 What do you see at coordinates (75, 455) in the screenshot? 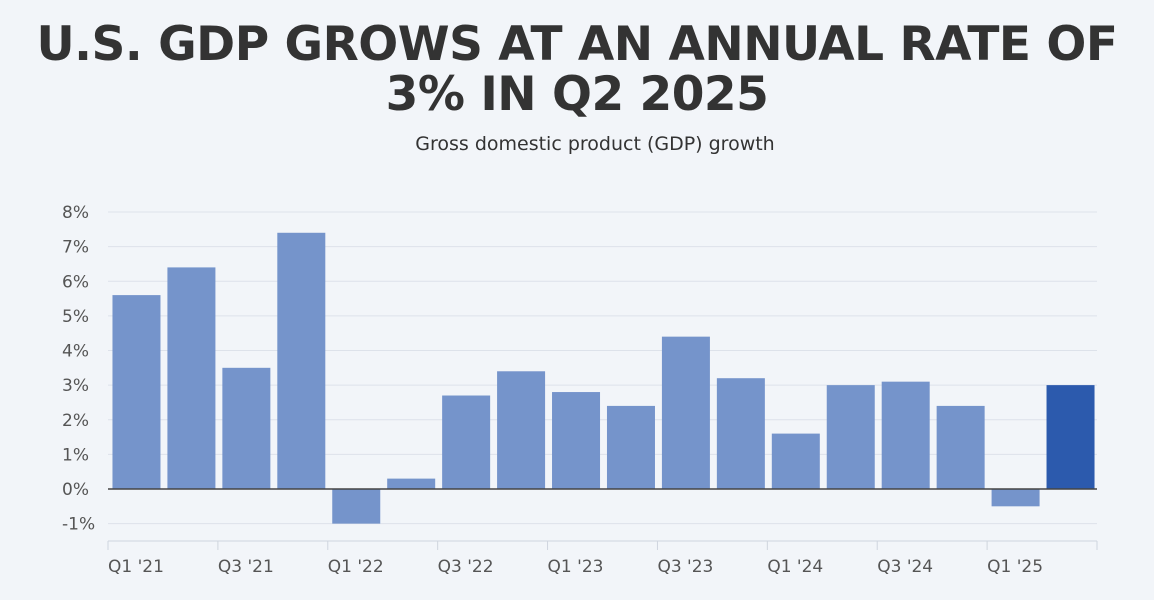
I see `y-tick-label: 1%` at bounding box center [75, 455].